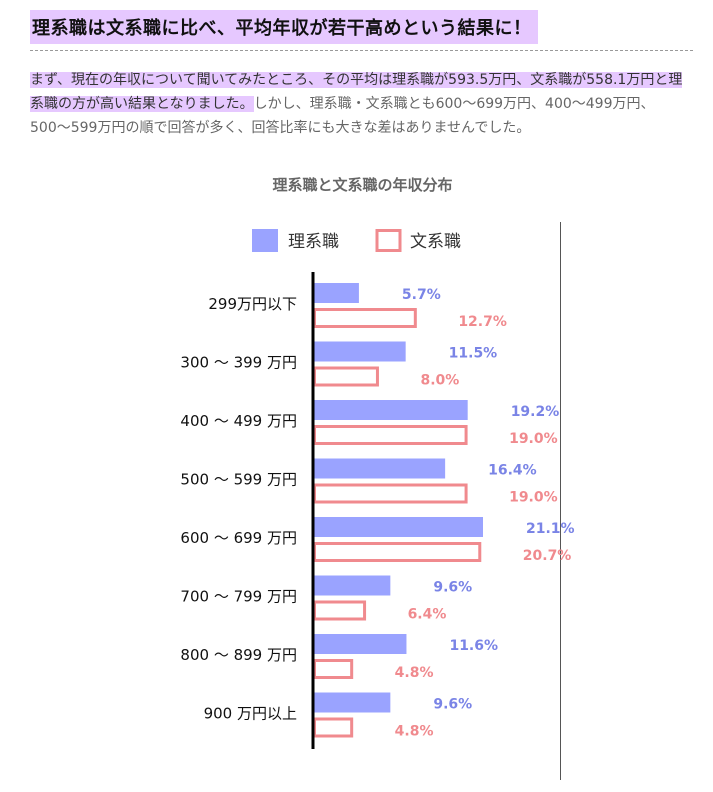 The image size is (713, 792). Describe the element at coordinates (250, 714) in the screenshot. I see `category-label: 900 万円以上` at that location.